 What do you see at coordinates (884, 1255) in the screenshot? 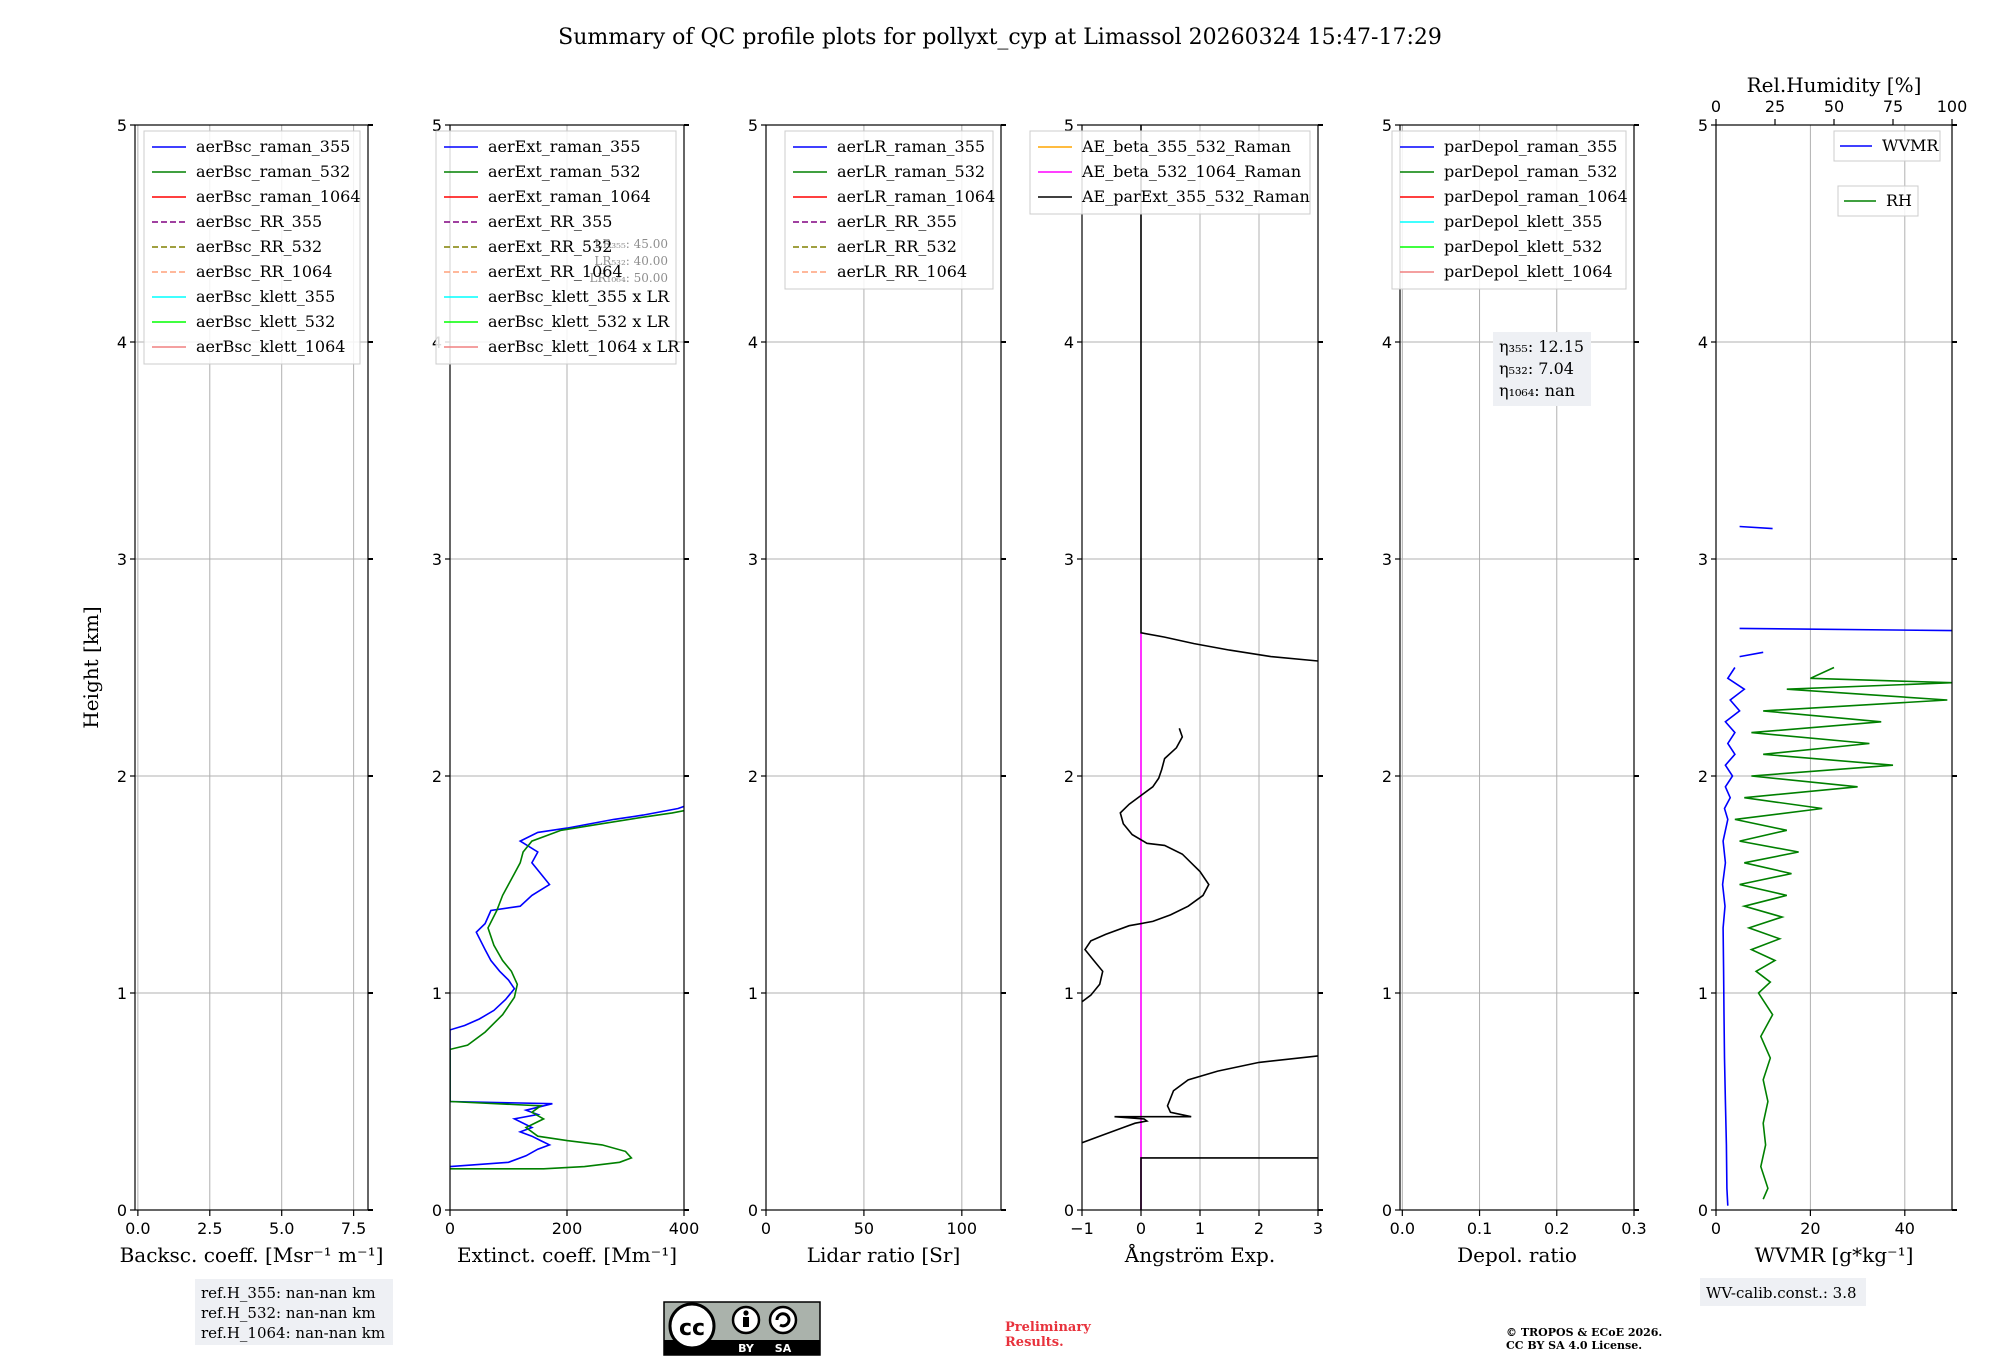
I see `x-axis-label: Lidar ratio [Sr]` at bounding box center [884, 1255].